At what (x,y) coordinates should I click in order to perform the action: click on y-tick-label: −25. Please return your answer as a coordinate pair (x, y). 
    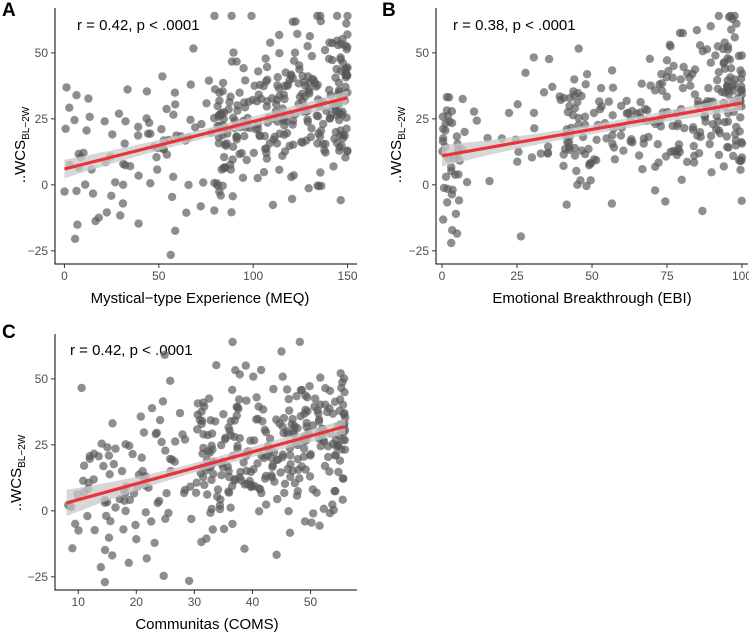
    Looking at the image, I should click on (38, 577).